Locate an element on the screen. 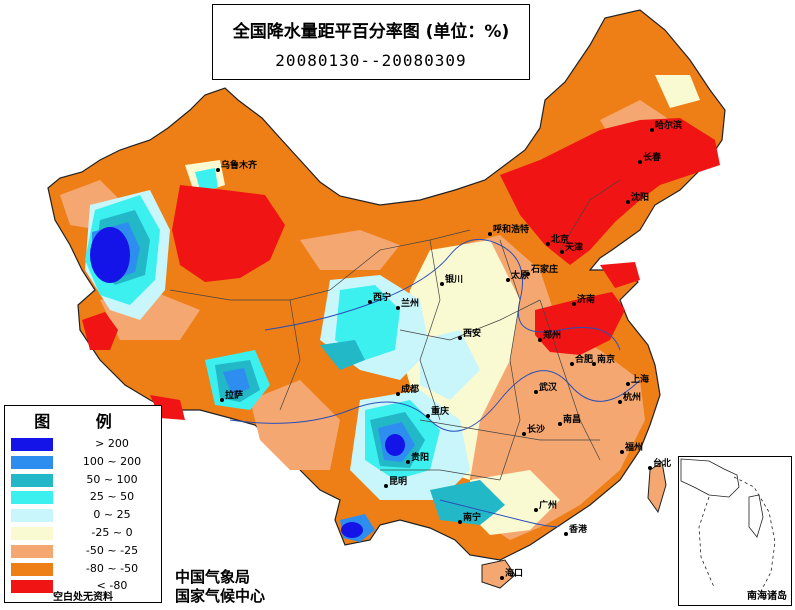 The image size is (795, 610). city-label: 上海 is located at coordinates (640, 380).